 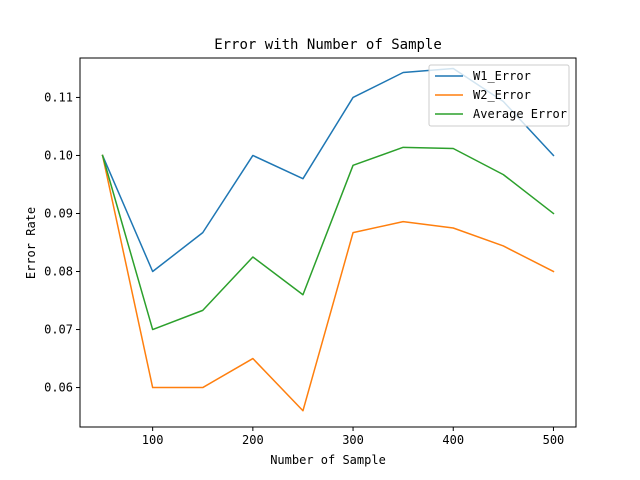 What do you see at coordinates (58, 213) in the screenshot?
I see `y-tick-label: 0.09` at bounding box center [58, 213].